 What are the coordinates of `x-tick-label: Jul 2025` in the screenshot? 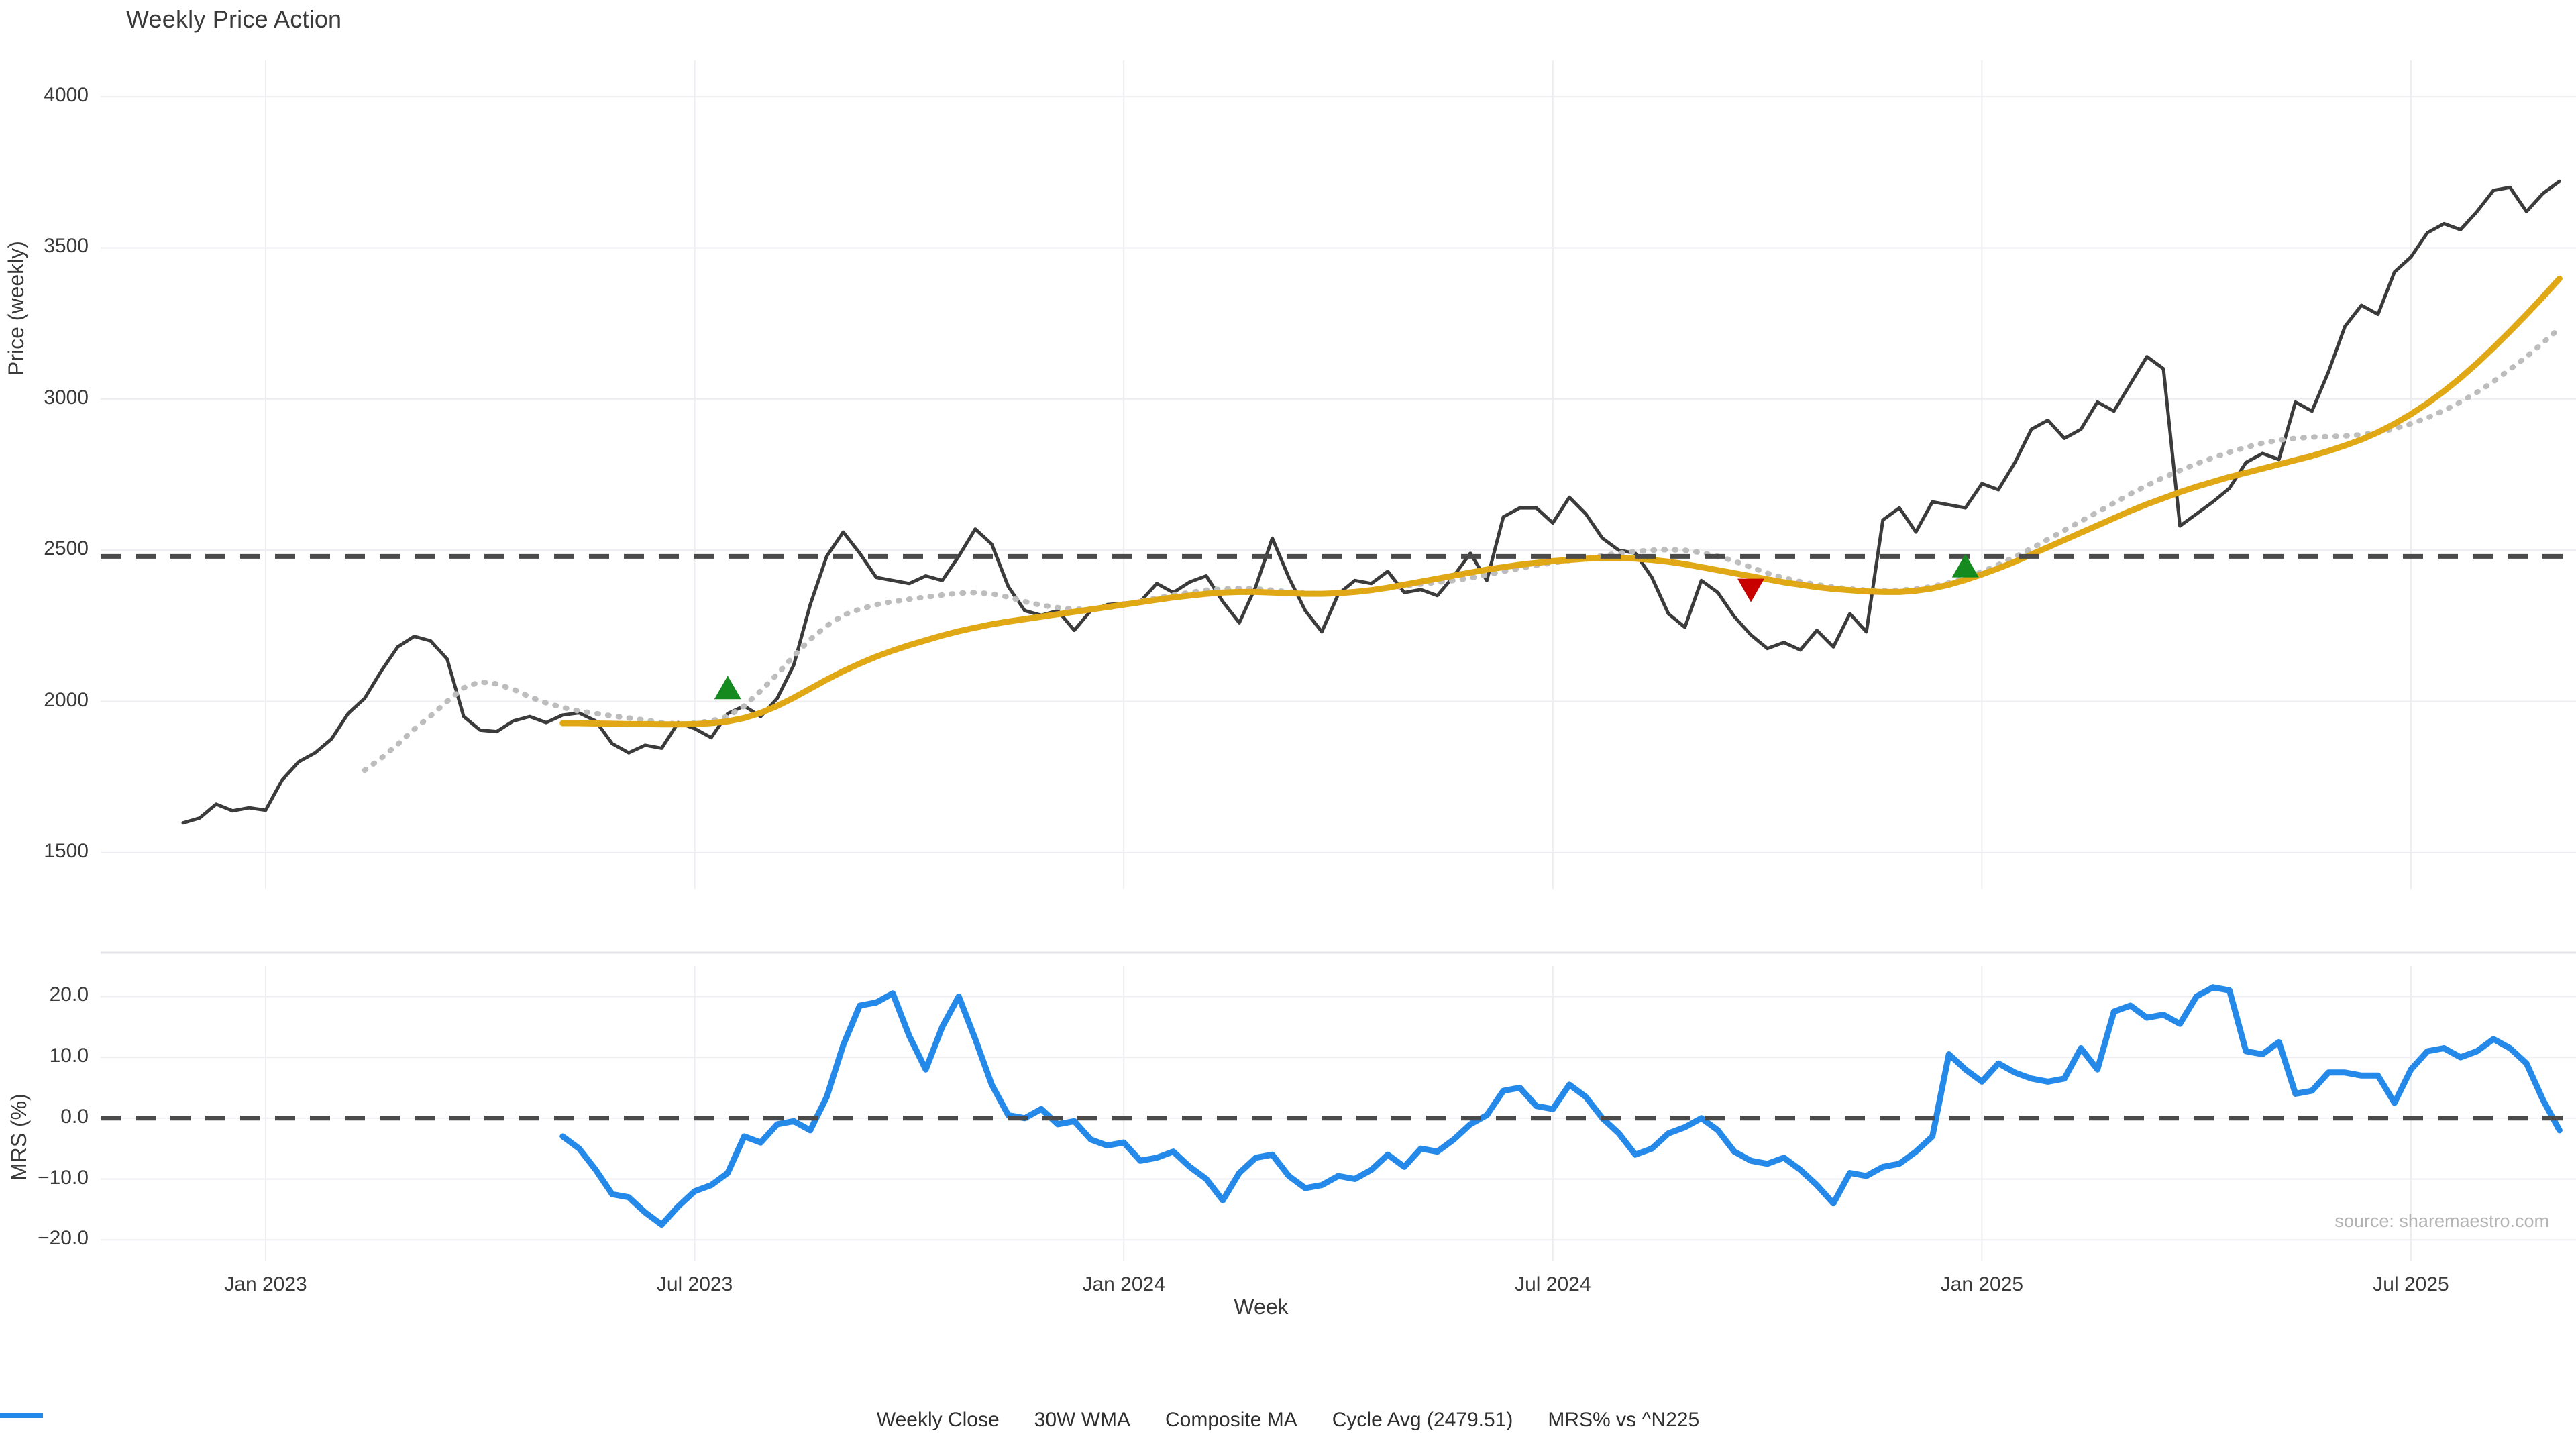 It's located at (2411, 1284).